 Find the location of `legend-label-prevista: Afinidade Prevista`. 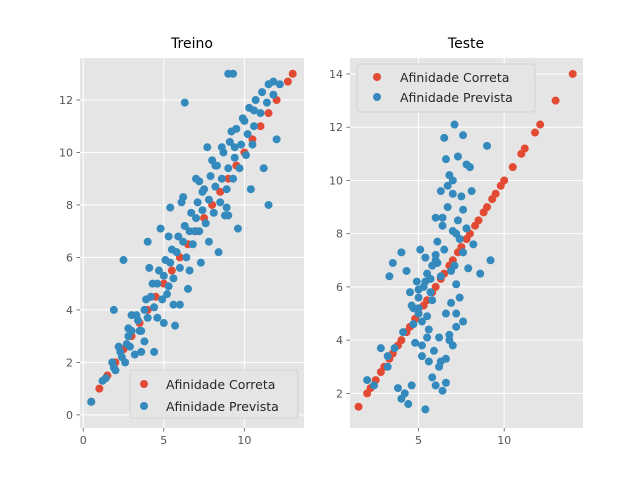

legend-label-prevista: Afinidade Prevista is located at coordinates (456, 97).